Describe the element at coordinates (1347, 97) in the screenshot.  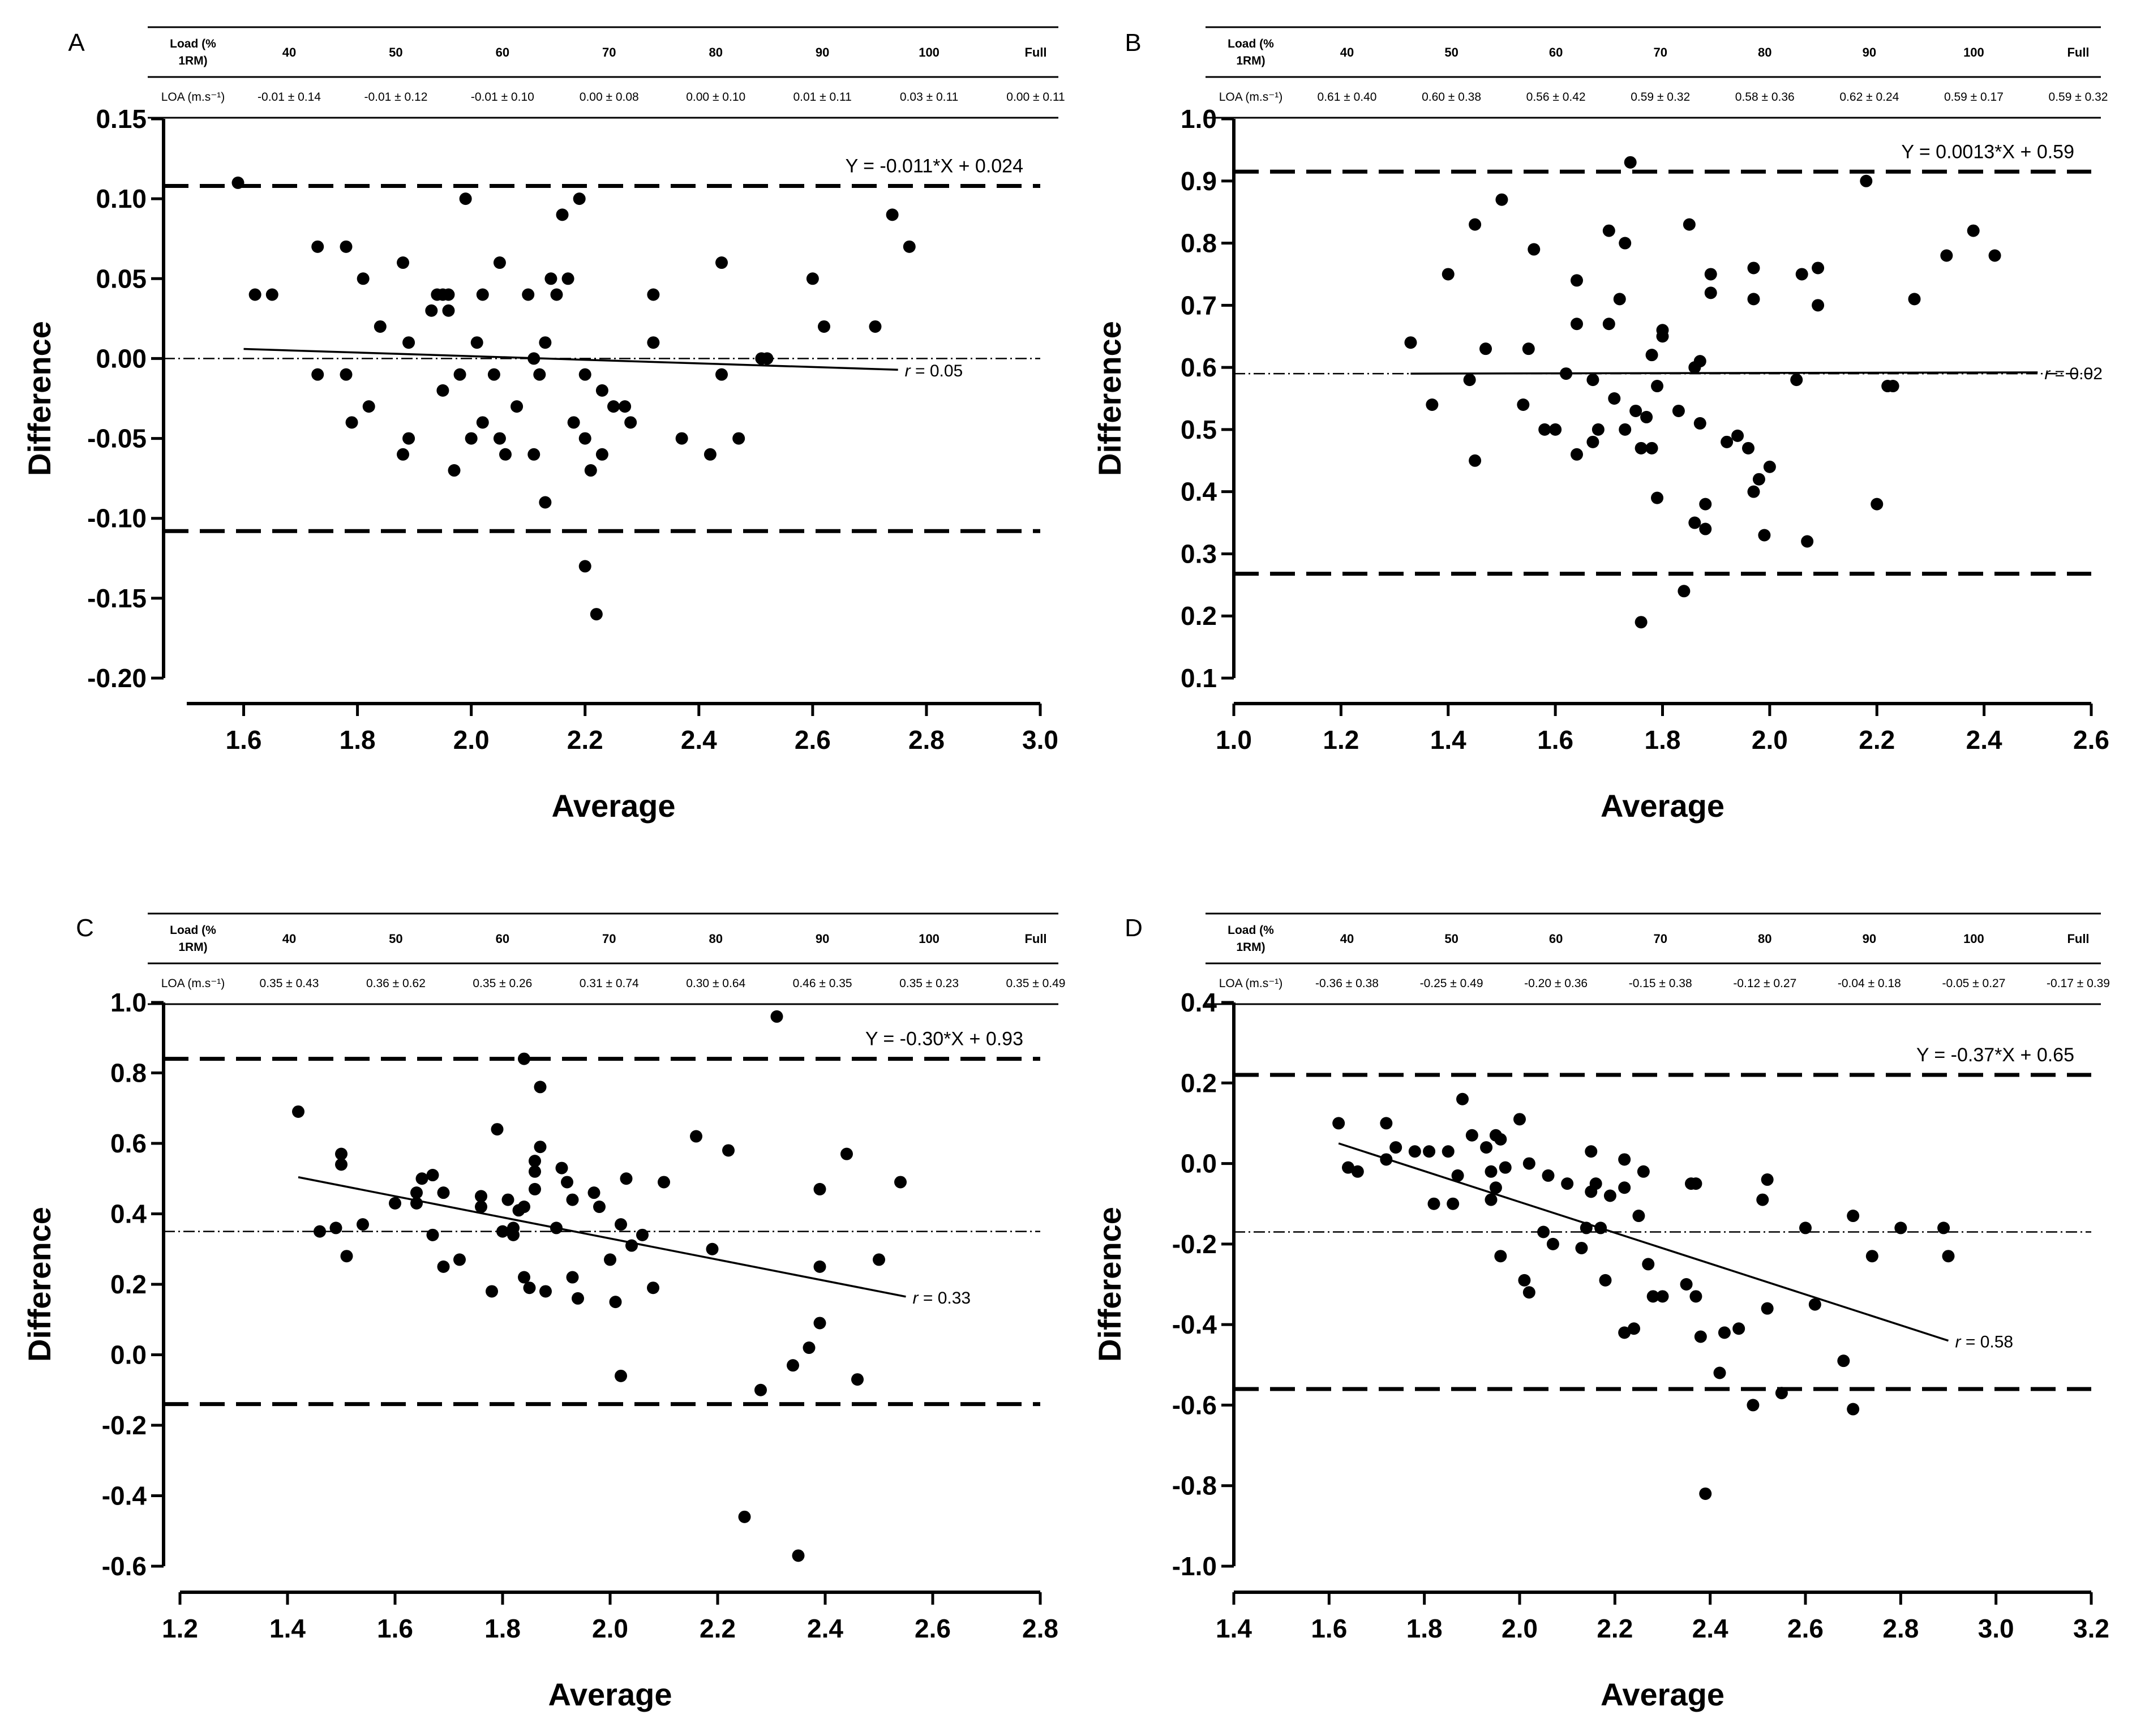
I see `table-loa-cell: 0.61 ± 0.40` at that location.